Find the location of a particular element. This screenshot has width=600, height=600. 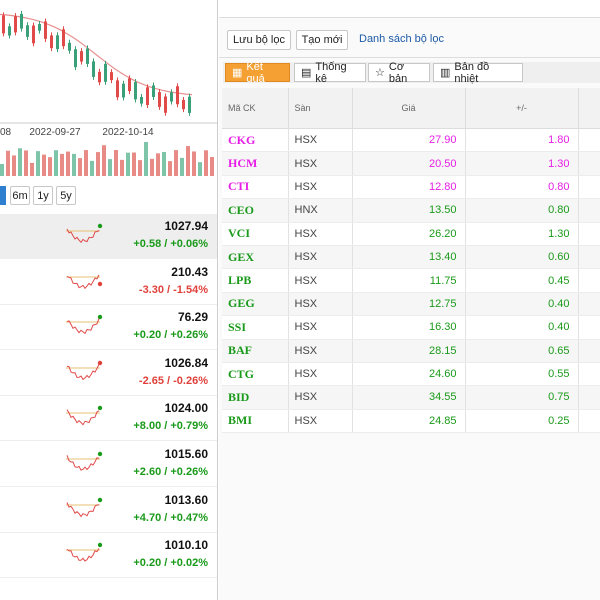

table-row: CTI HSX 12.80 0.80 is located at coordinates (411, 187).